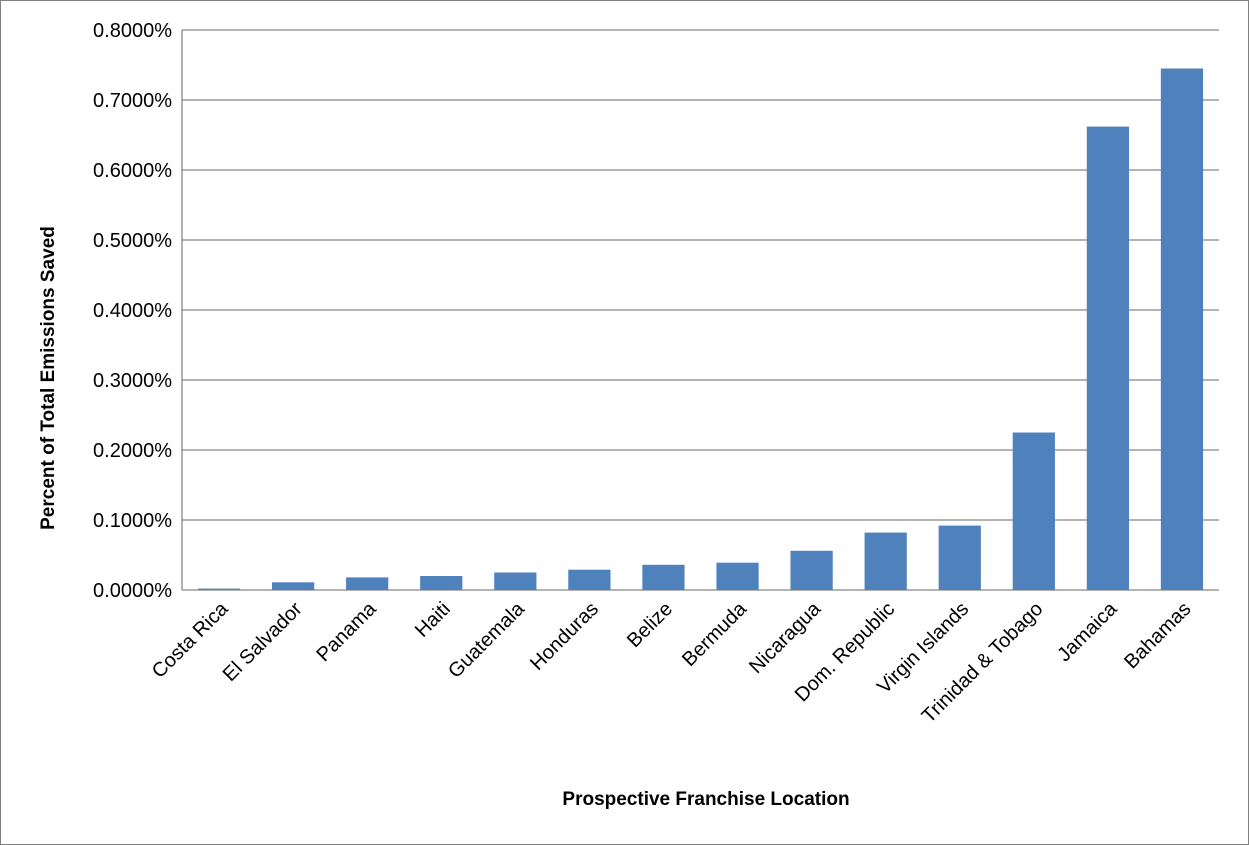 Image resolution: width=1249 pixels, height=845 pixels. What do you see at coordinates (263, 642) in the screenshot?
I see `x-tick-label: El Salvador` at bounding box center [263, 642].